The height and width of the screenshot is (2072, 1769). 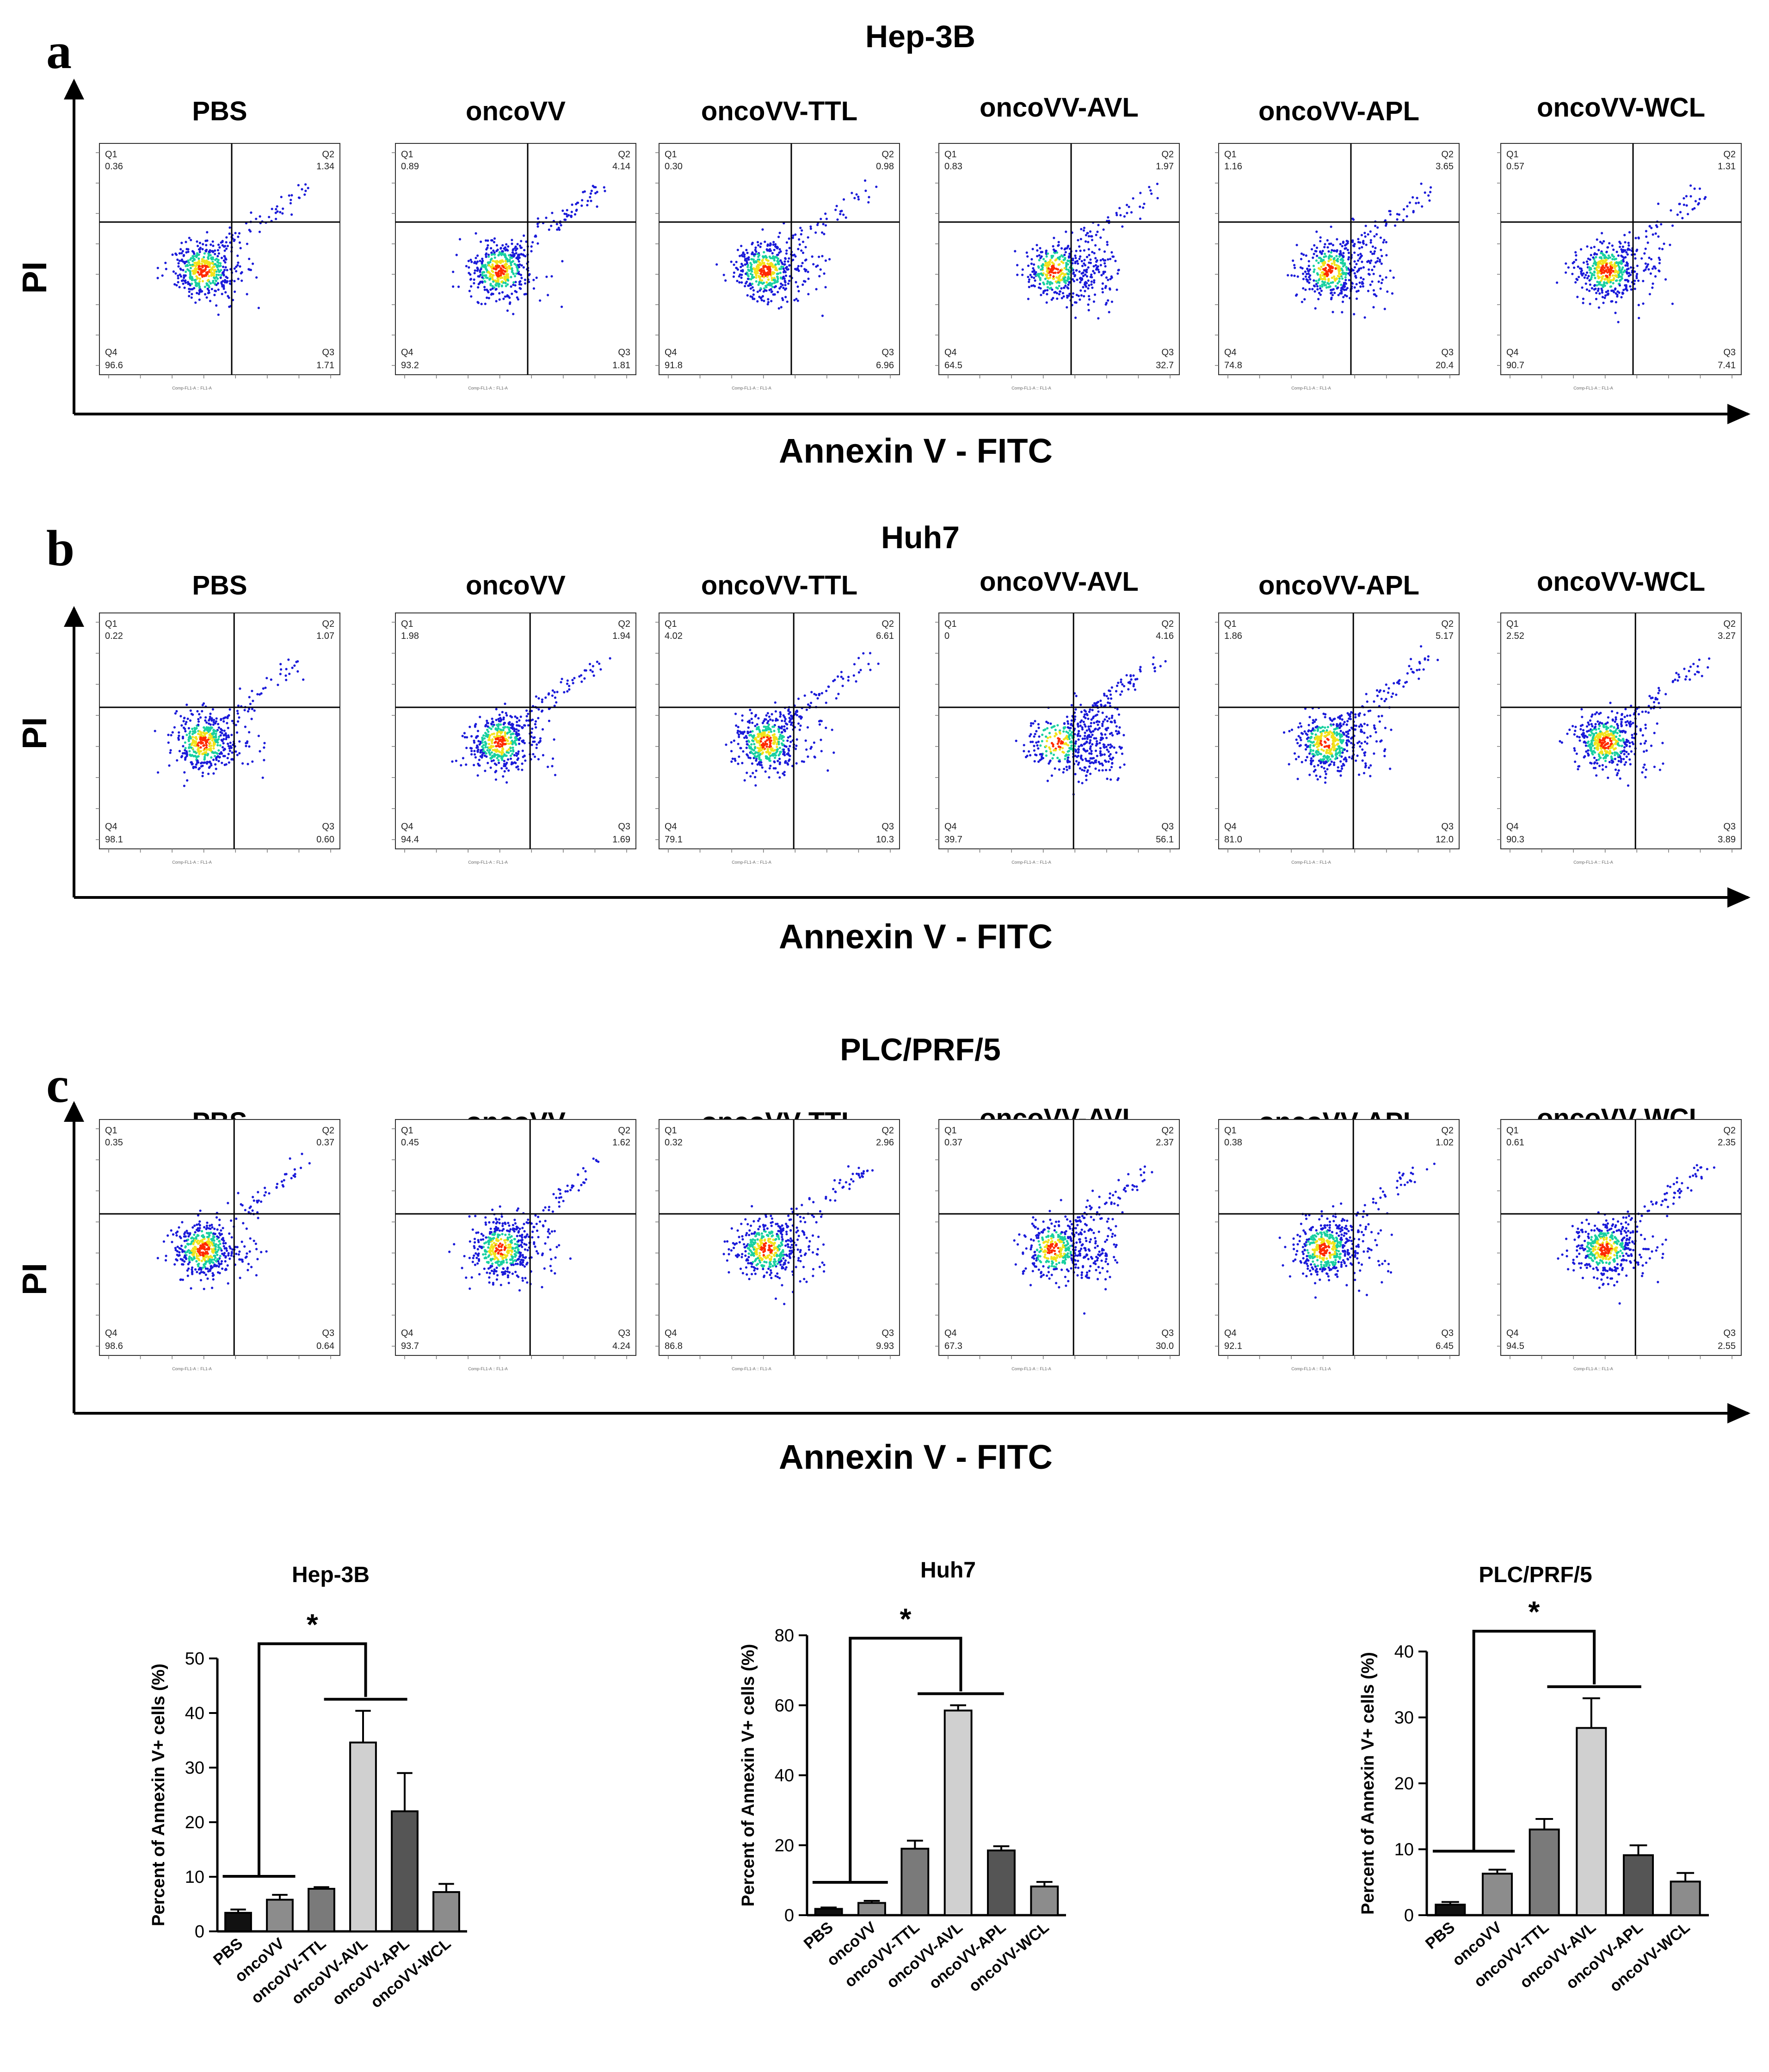 What do you see at coordinates (515, 259) in the screenshot?
I see `plot-frame` at bounding box center [515, 259].